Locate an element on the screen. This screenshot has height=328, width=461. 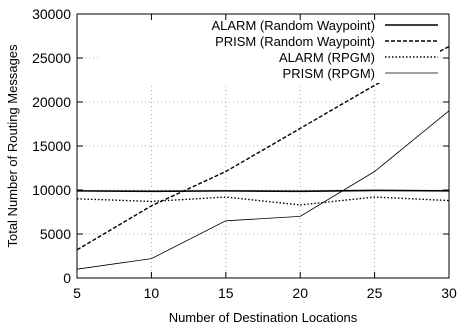
y-axis-label: Total Number of Routing Messages is located at coordinates (12, 146).